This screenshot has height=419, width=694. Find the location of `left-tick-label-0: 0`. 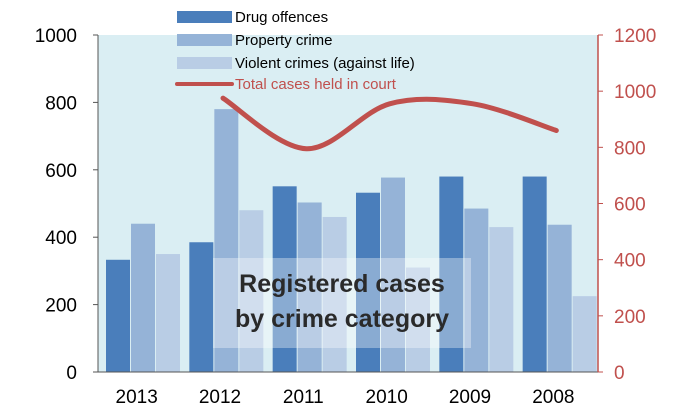

left-tick-label-0: 0 is located at coordinates (71, 373).